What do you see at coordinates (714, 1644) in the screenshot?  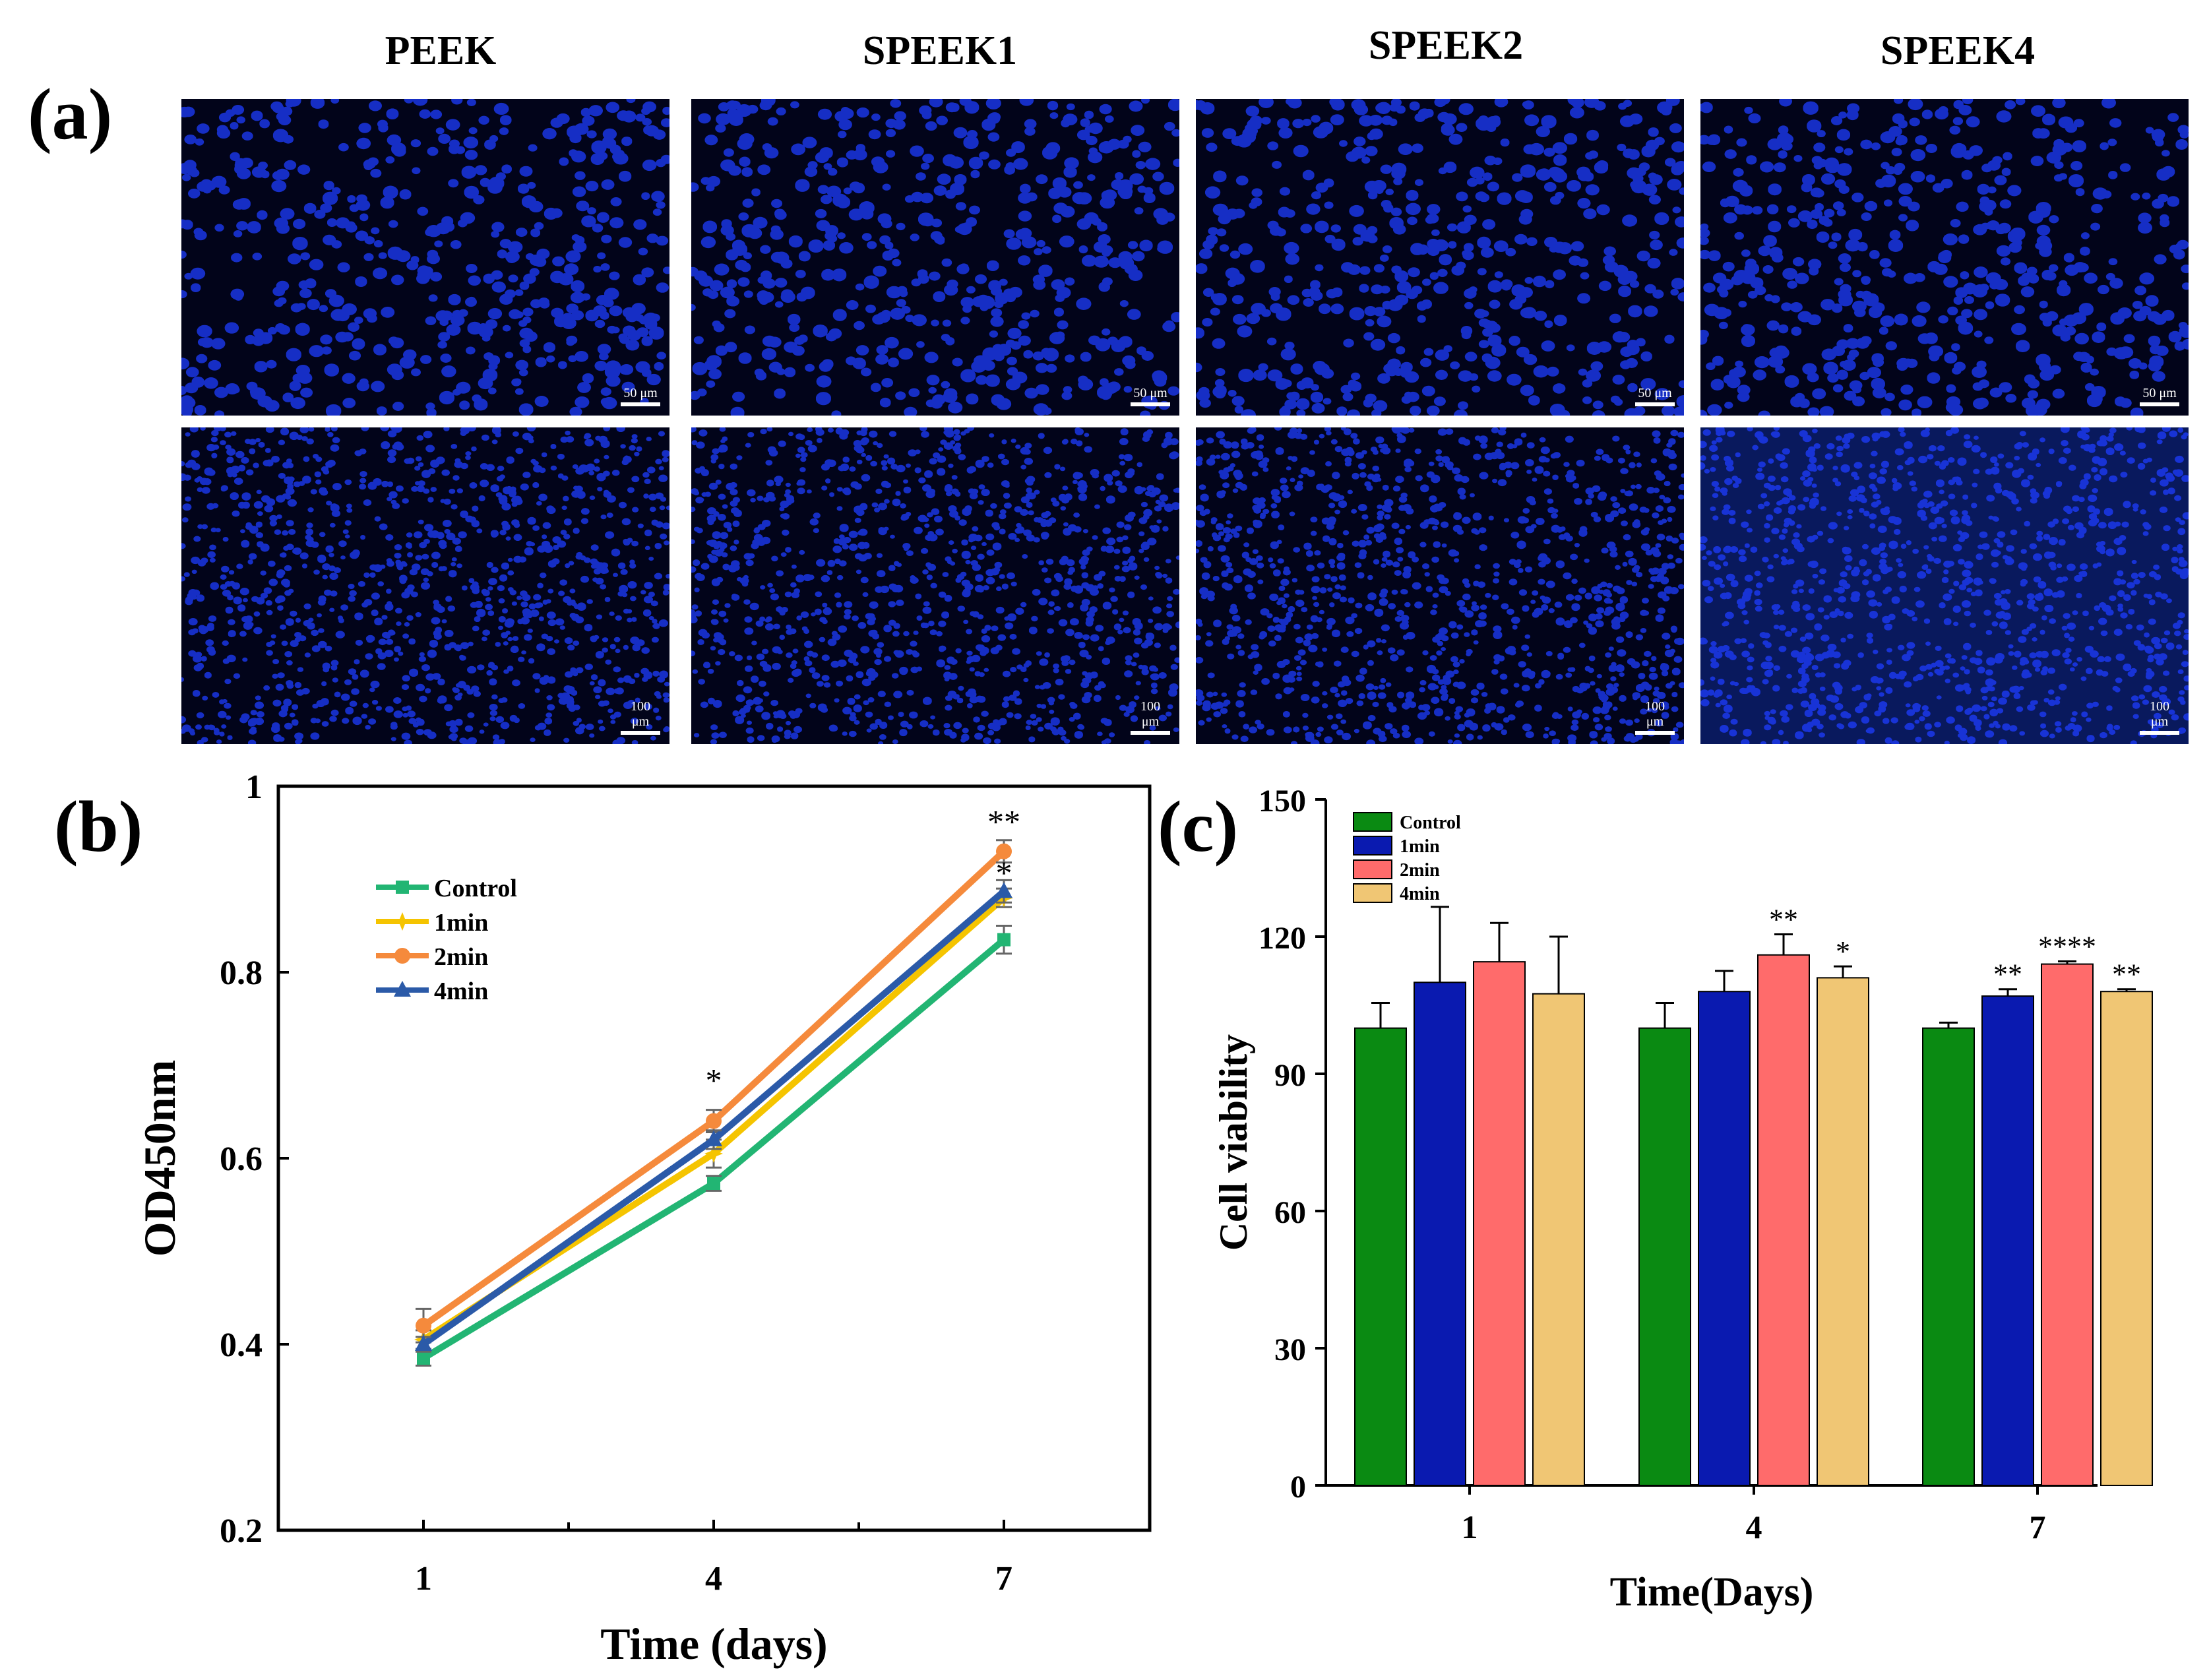 I see `x-axis-label: Time (days)` at bounding box center [714, 1644].